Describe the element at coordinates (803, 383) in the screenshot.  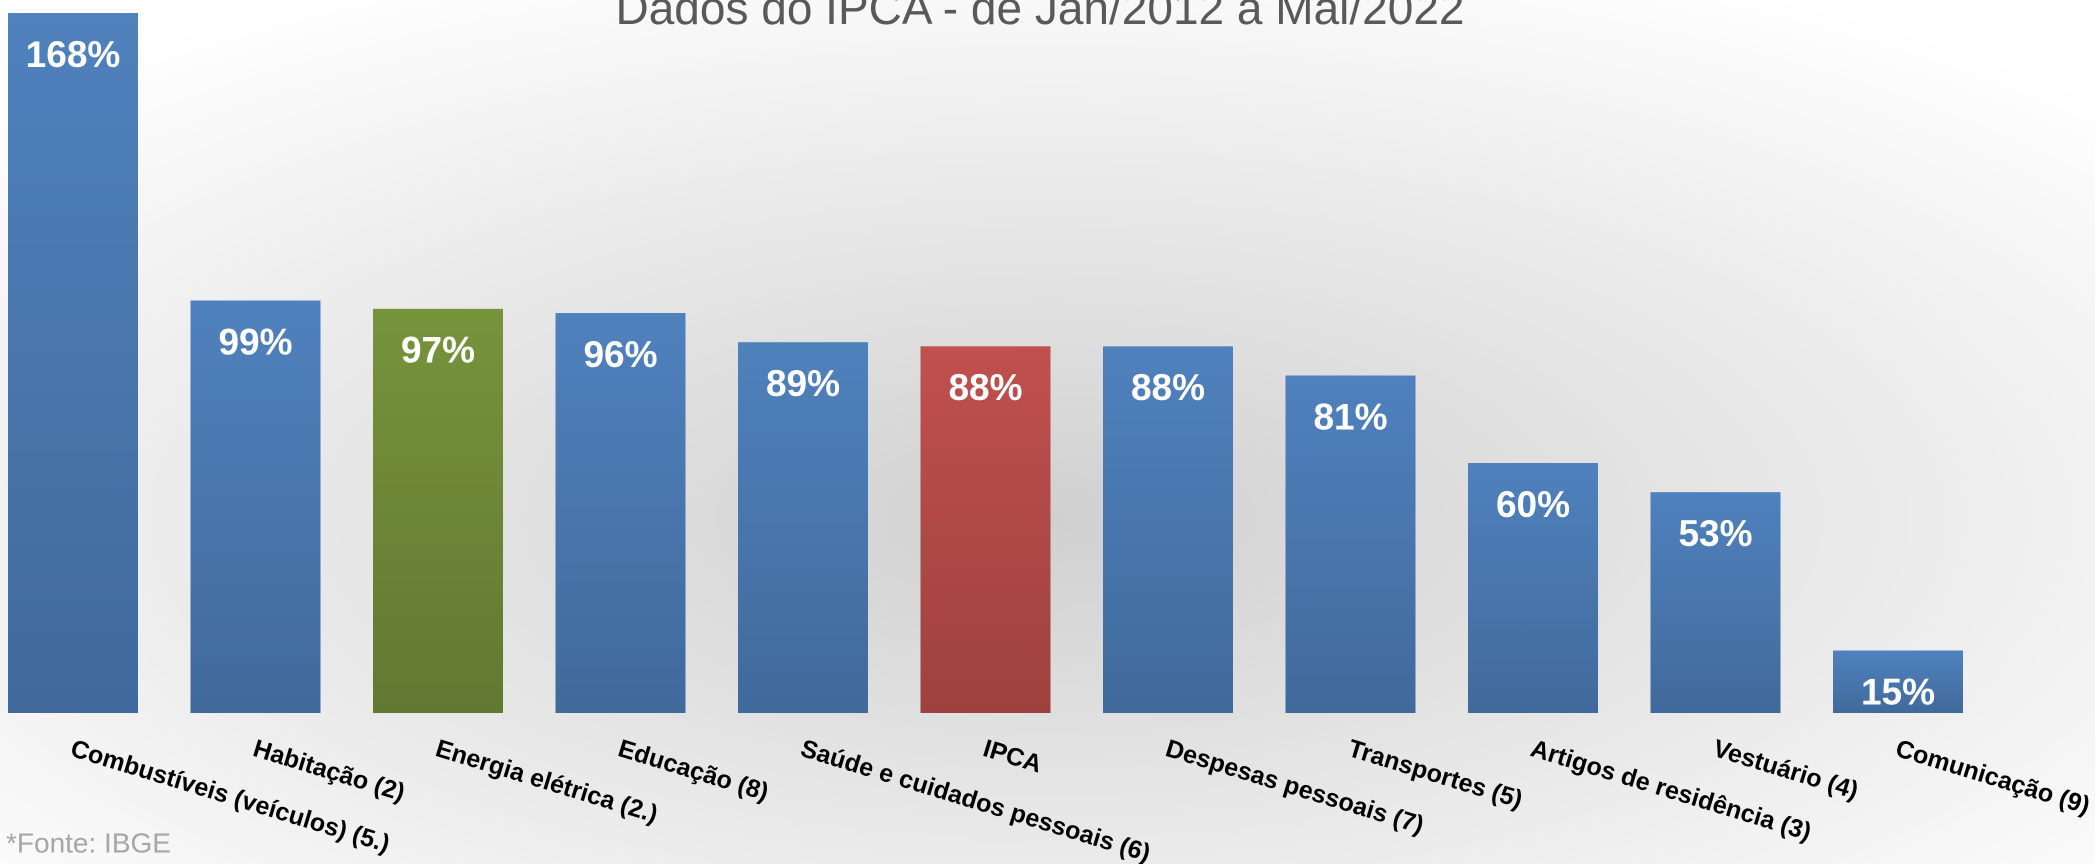
I see `value-label: 89%` at that location.